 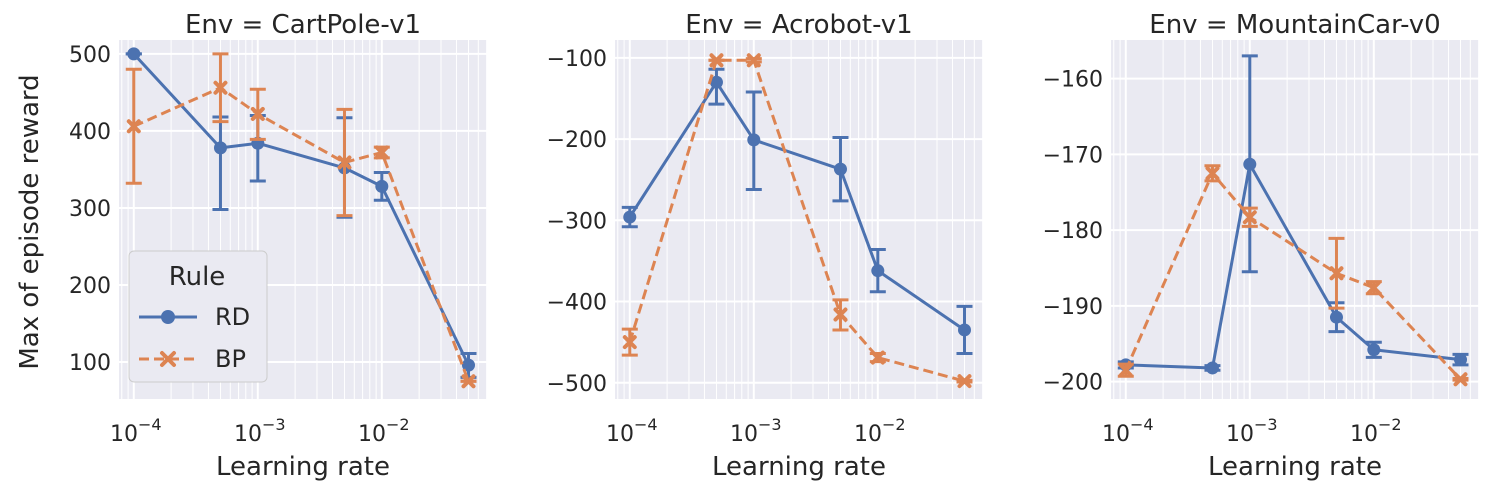 I want to click on legend-label-rd: RD, so click(x=232, y=317).